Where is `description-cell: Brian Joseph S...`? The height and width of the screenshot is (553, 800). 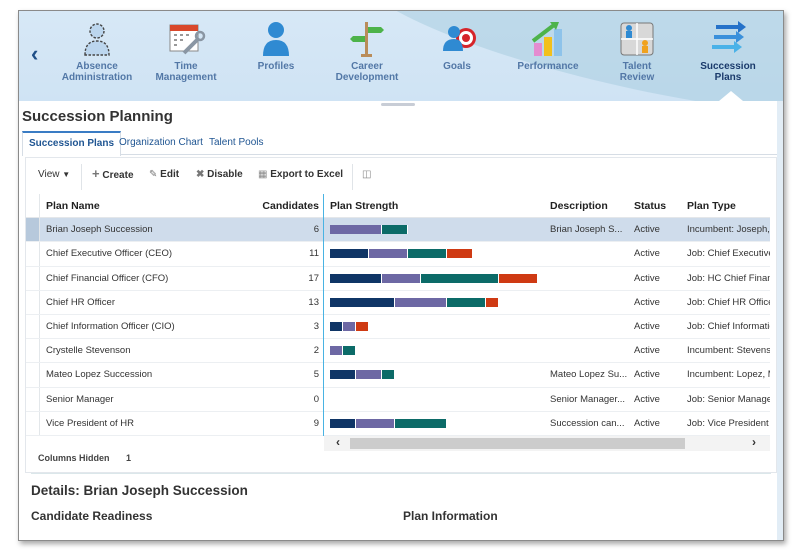
description-cell: Brian Joseph S... is located at coordinates (586, 230).